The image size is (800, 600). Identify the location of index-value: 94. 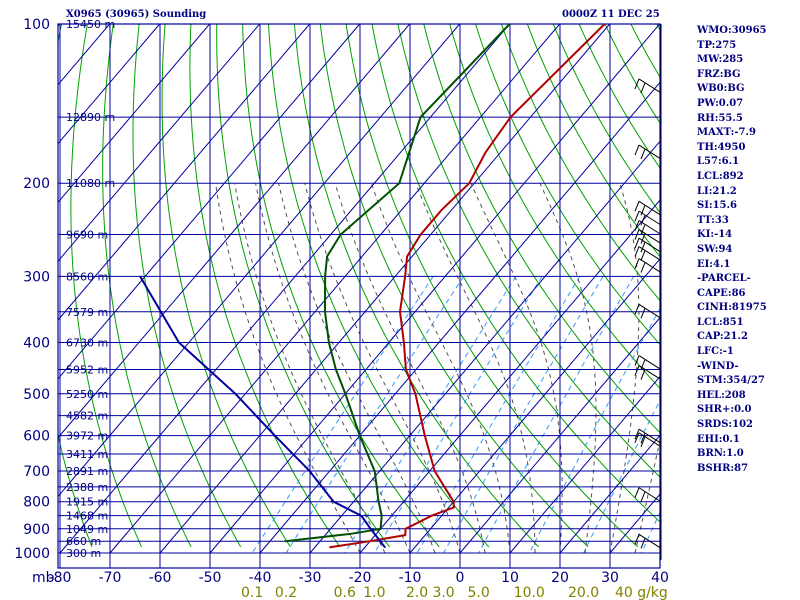
(725, 249).